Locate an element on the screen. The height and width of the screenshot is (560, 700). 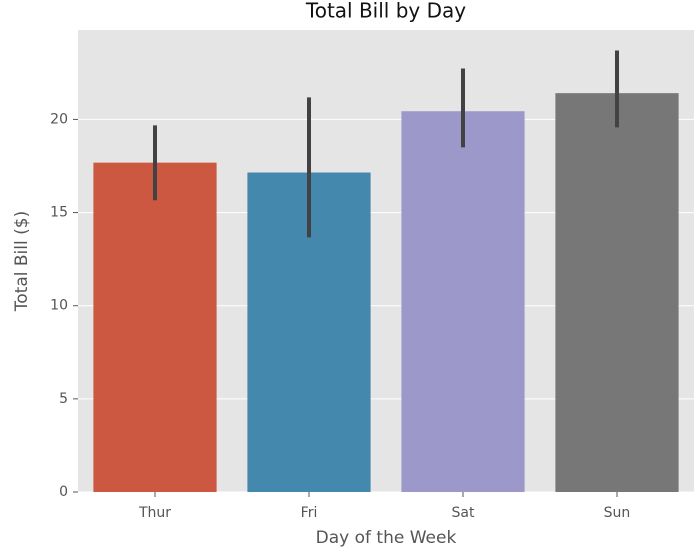
x-tick-label: Thur is located at coordinates (154, 513).